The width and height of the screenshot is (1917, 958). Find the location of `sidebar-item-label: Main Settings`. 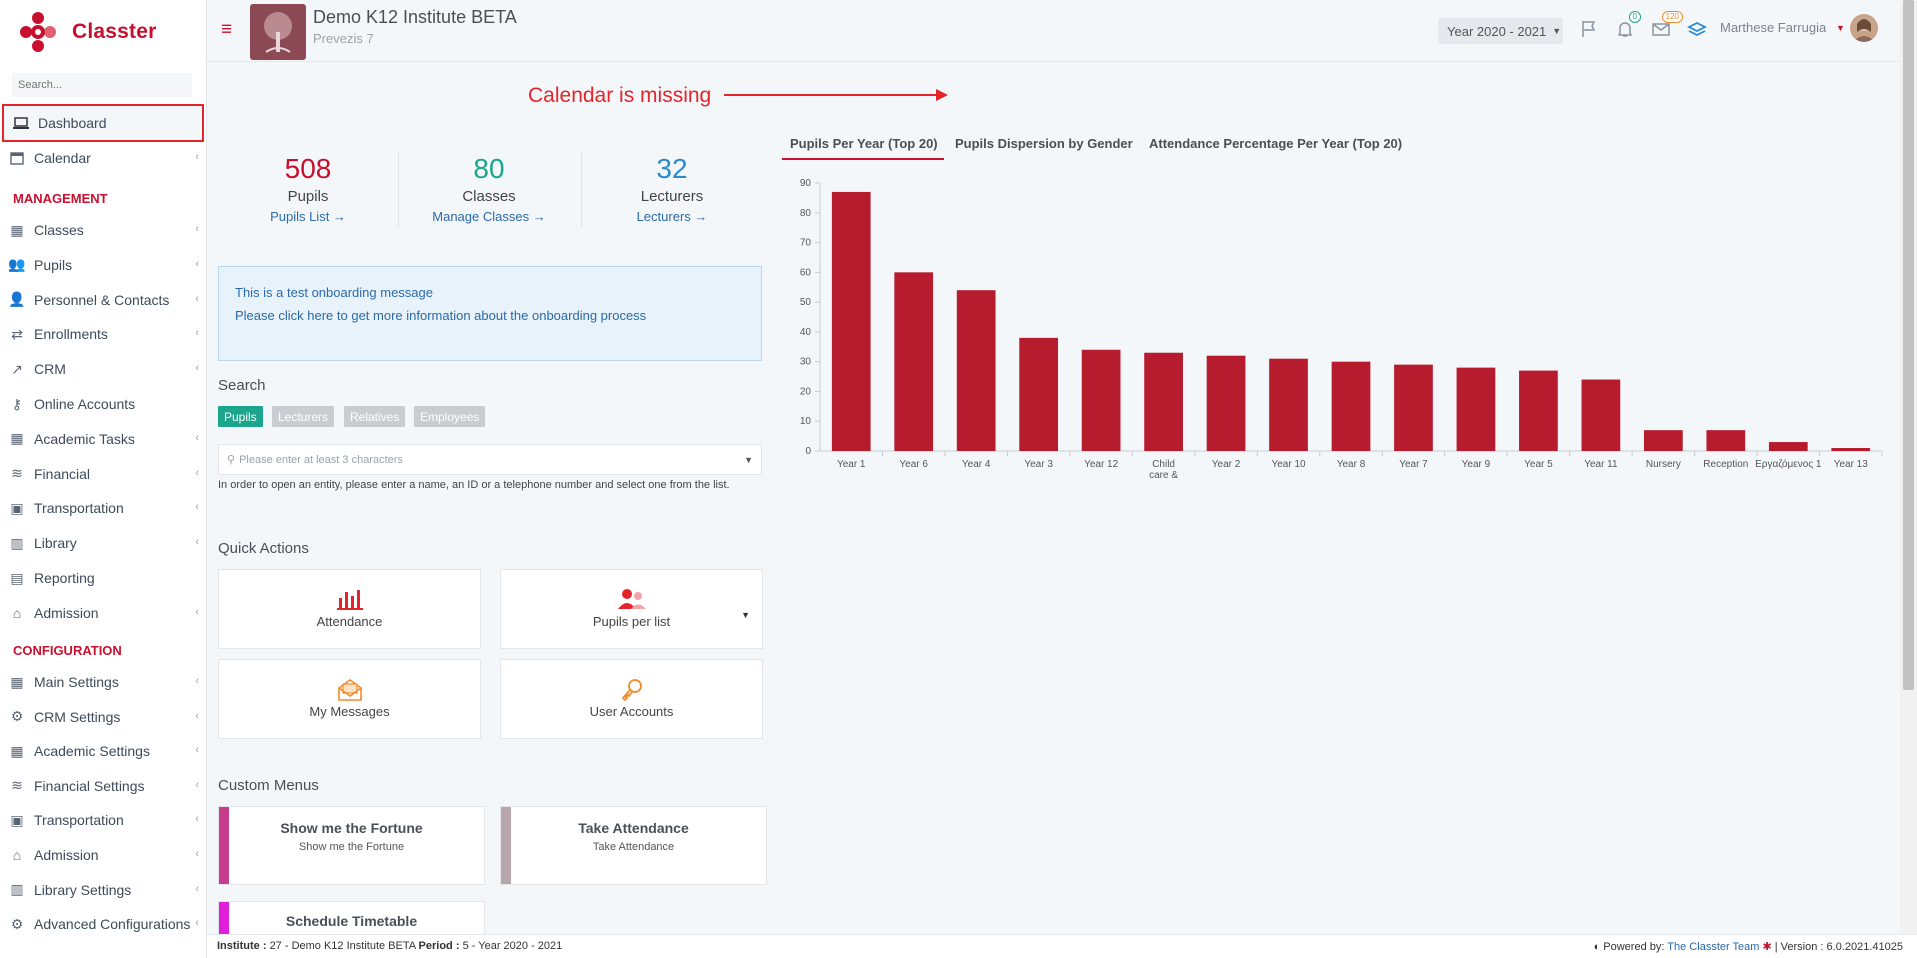

sidebar-item-label: Main Settings is located at coordinates (76, 682).